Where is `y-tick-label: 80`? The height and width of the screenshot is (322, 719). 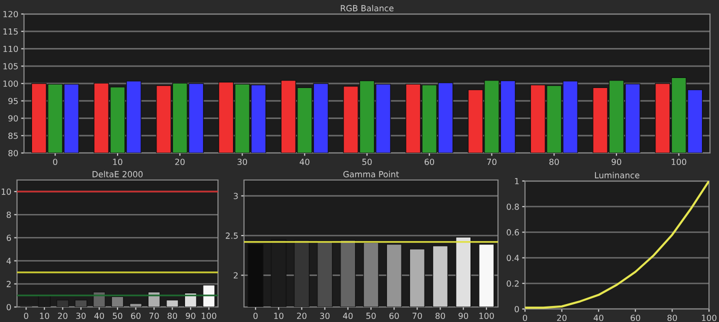 y-tick-label: 80 is located at coordinates (13, 153).